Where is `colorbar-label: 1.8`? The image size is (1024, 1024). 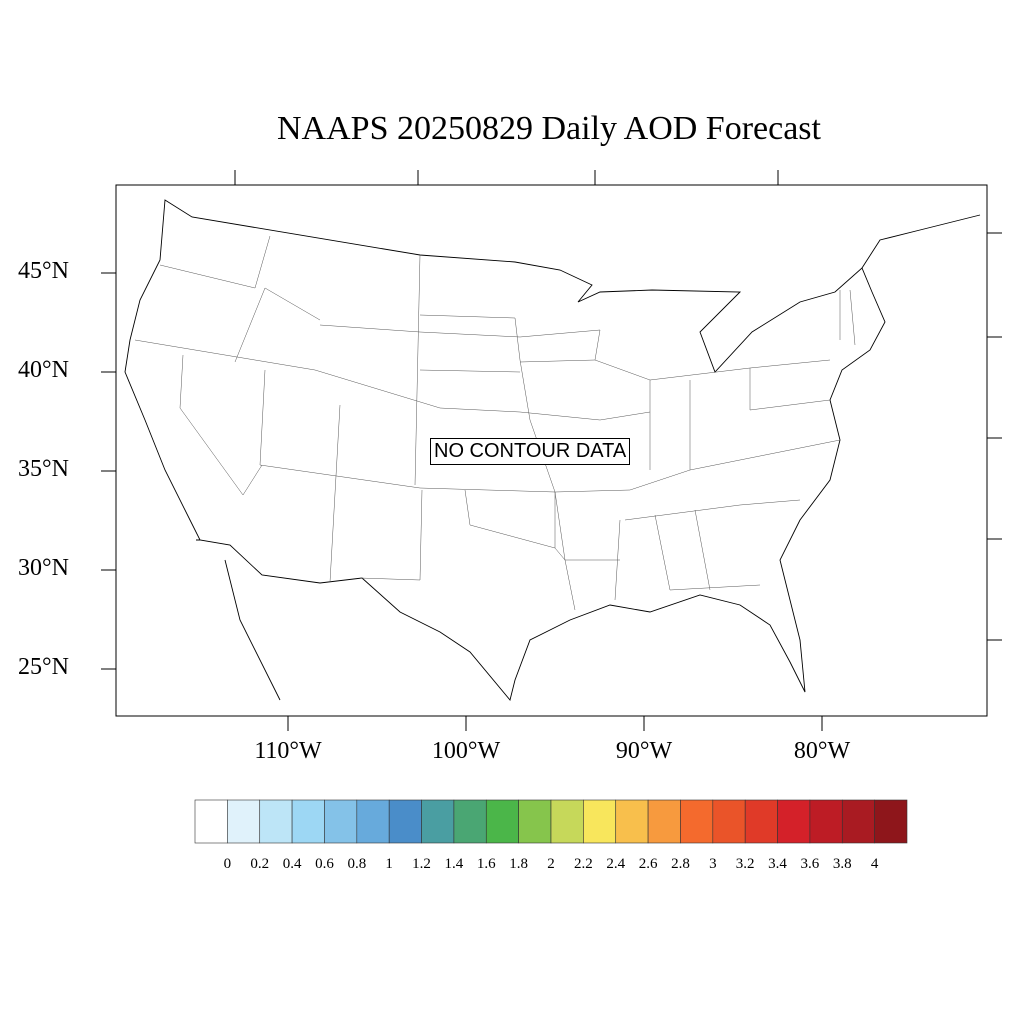
colorbar-label: 1.8 is located at coordinates (518, 864).